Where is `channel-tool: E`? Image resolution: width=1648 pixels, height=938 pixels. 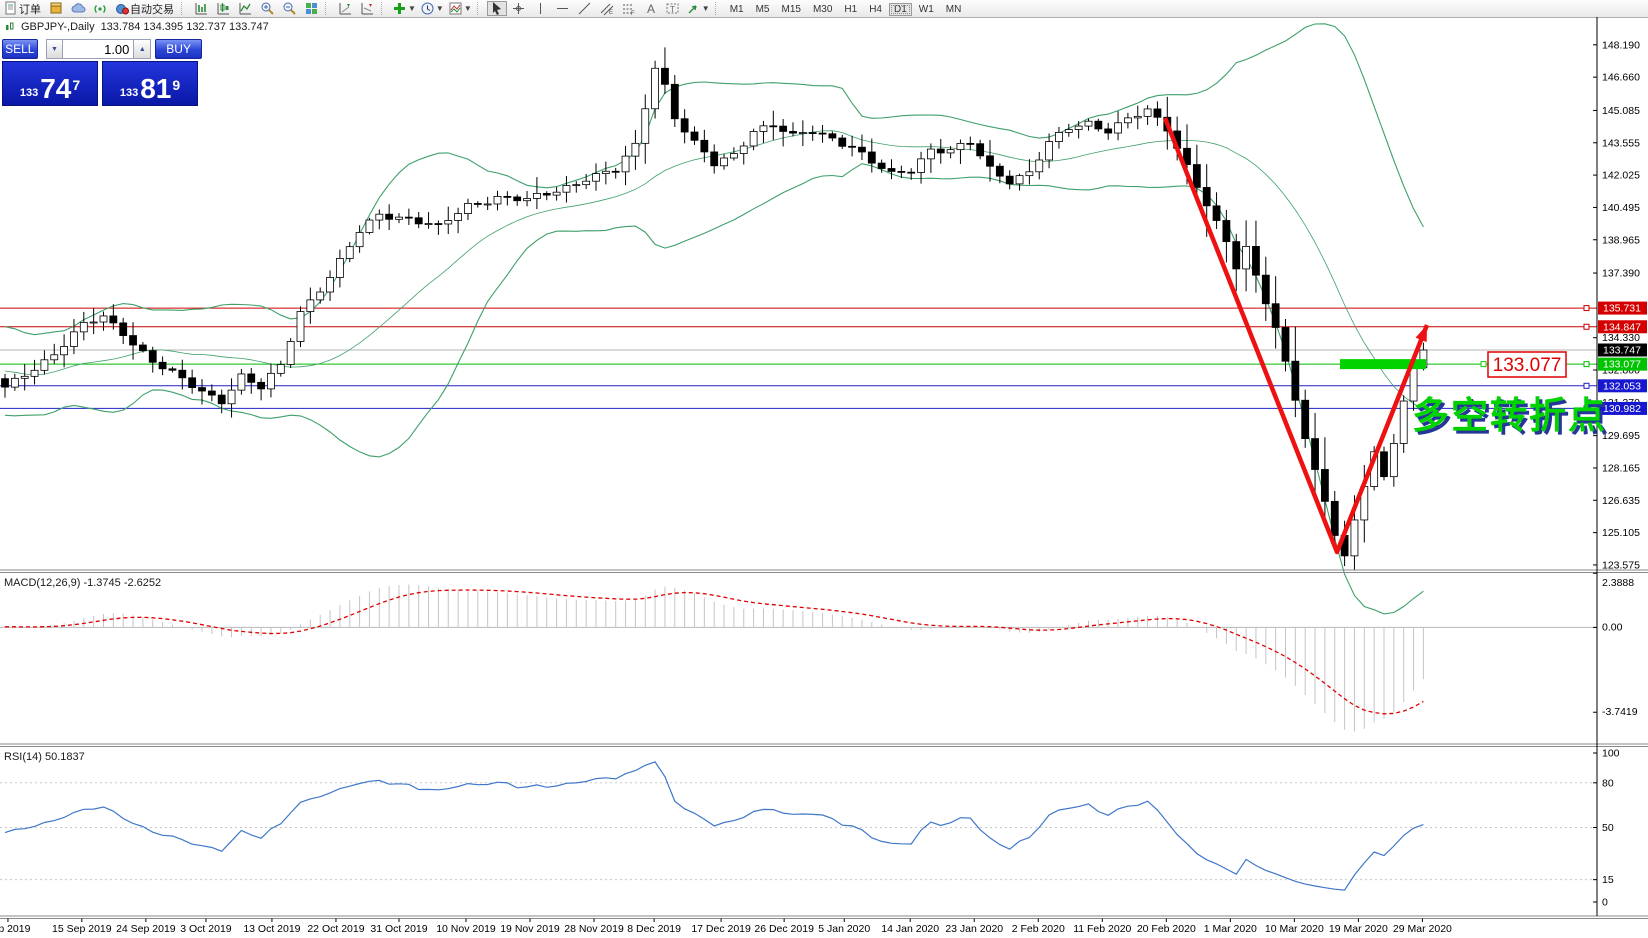
channel-tool: E is located at coordinates (607, 8).